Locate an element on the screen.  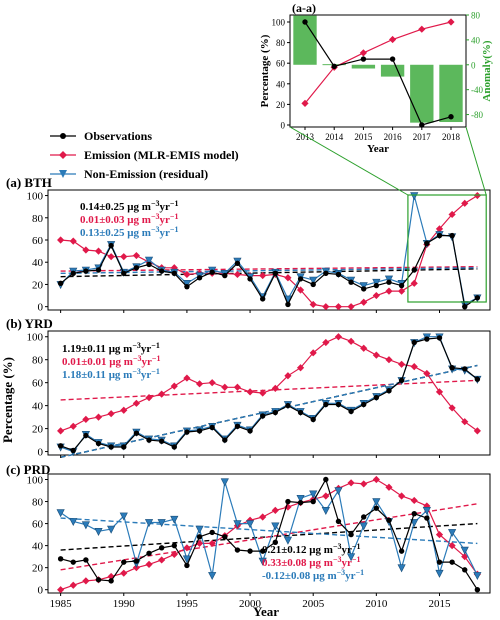
panel-a-annotation-observations: 0.14±0.25 μg m−3yr−1 is located at coordinates (129, 206).